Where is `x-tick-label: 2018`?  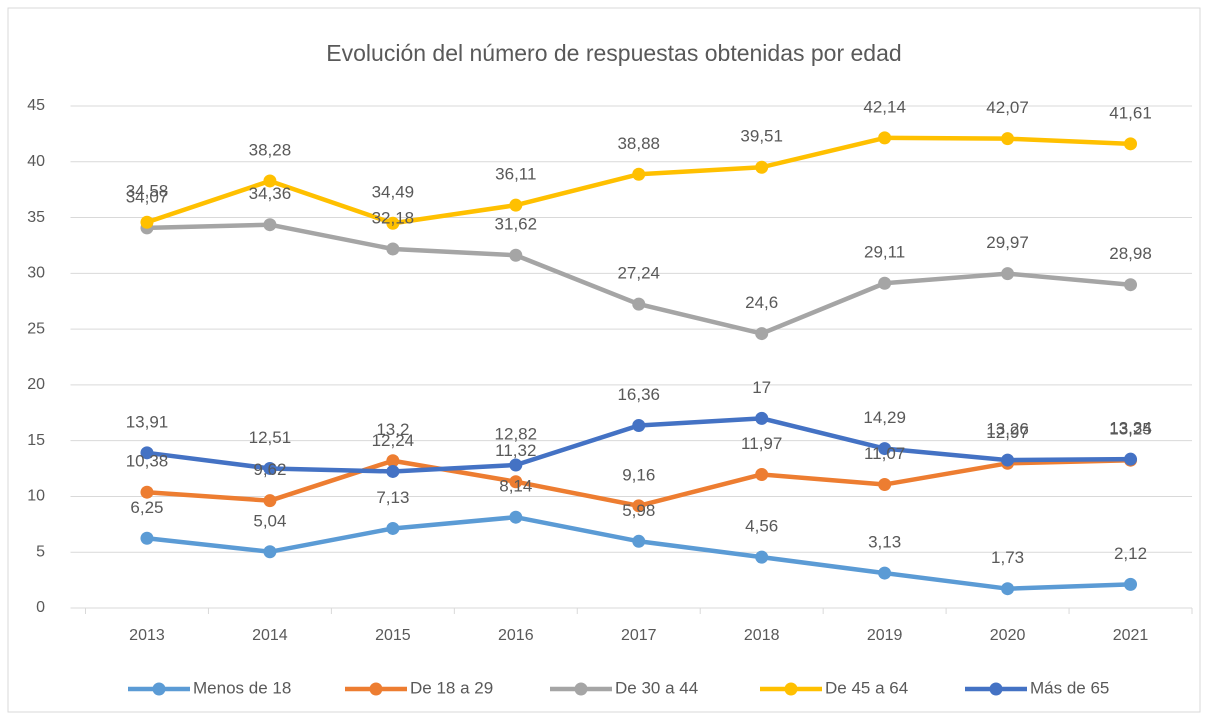 x-tick-label: 2018 is located at coordinates (762, 635).